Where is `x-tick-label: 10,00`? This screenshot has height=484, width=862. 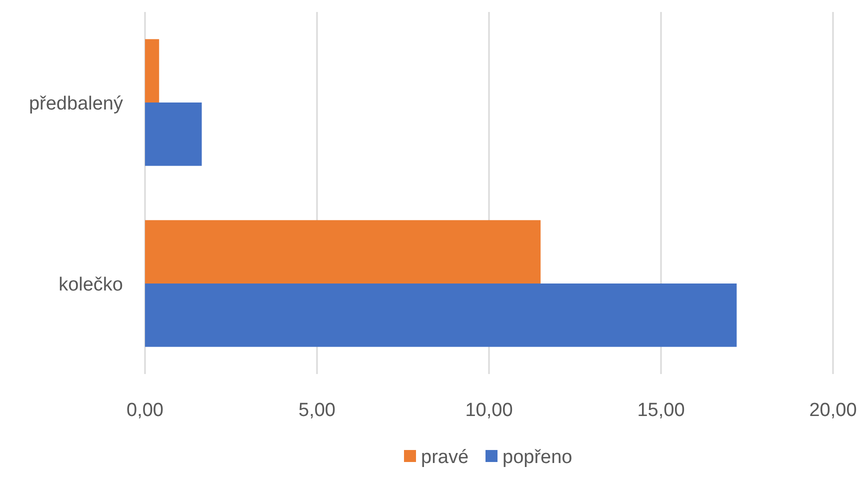 x-tick-label: 10,00 is located at coordinates (489, 410).